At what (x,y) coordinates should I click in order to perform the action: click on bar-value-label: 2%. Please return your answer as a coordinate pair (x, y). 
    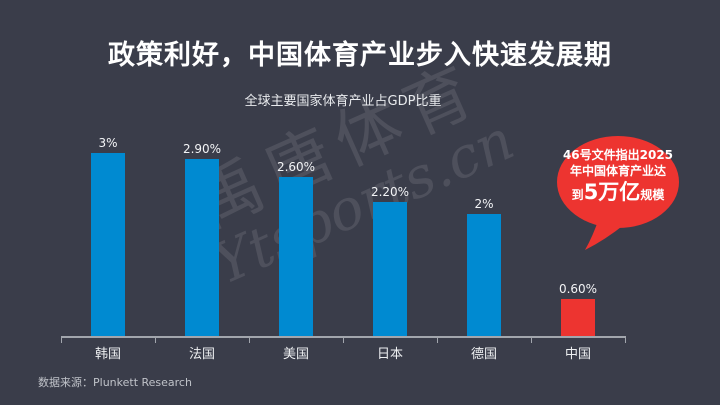
    Looking at the image, I should click on (484, 204).